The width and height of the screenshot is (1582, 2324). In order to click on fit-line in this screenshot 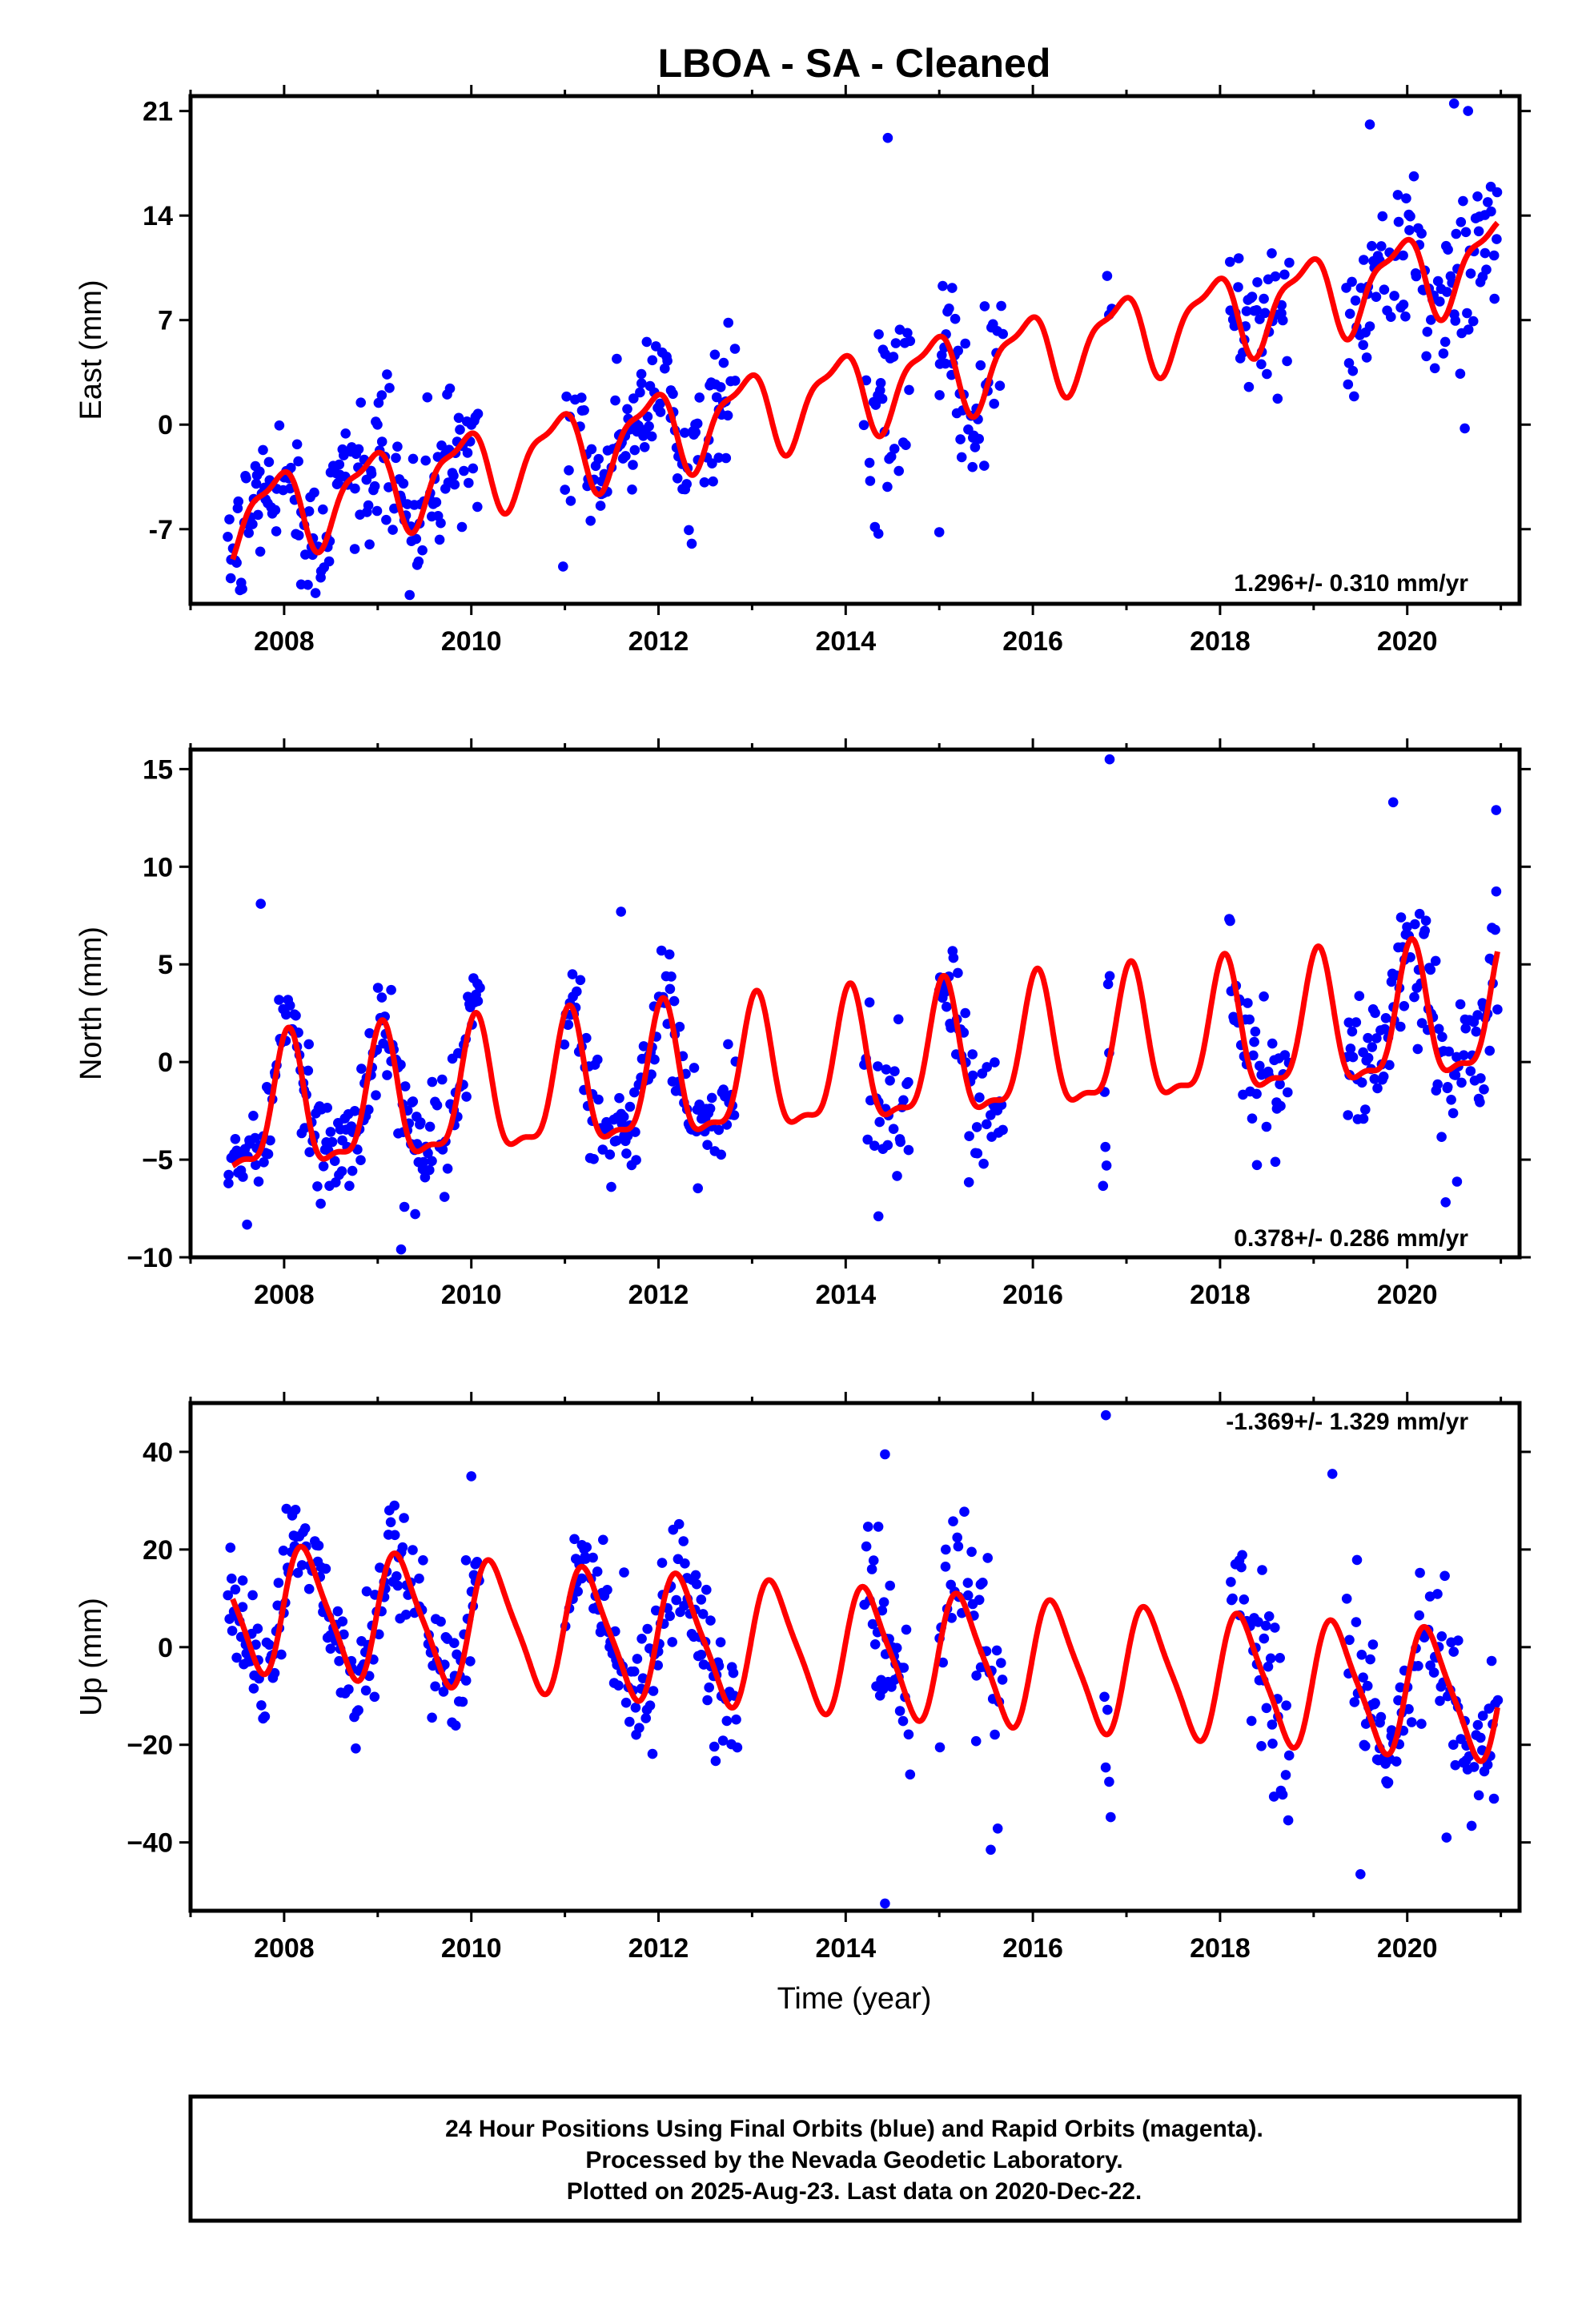, I will do `click(865, 390)`.